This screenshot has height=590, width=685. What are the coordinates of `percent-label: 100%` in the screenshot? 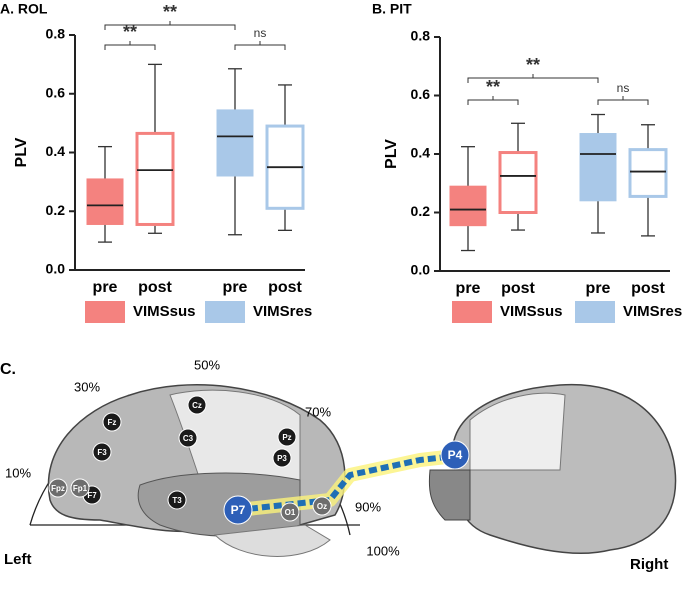 It's located at (383, 550).